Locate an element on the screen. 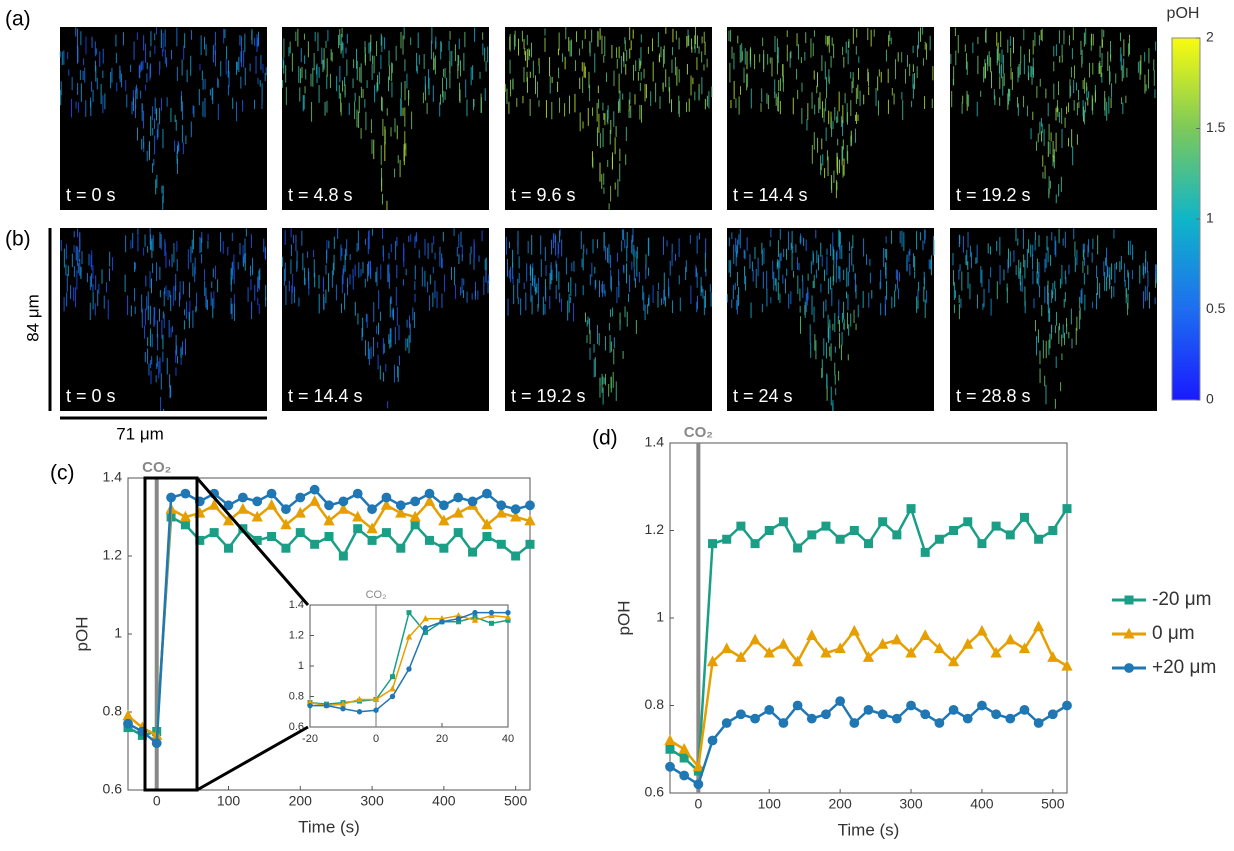 The image size is (1234, 851). time-label: t = 9.6 s is located at coordinates (543, 195).